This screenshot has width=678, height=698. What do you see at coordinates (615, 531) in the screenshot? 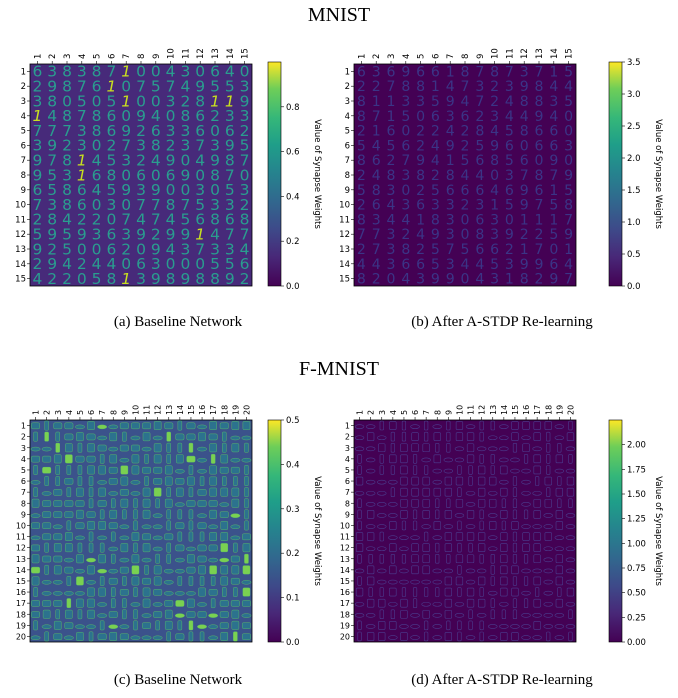
I see `colorbar-gradient` at bounding box center [615, 531].